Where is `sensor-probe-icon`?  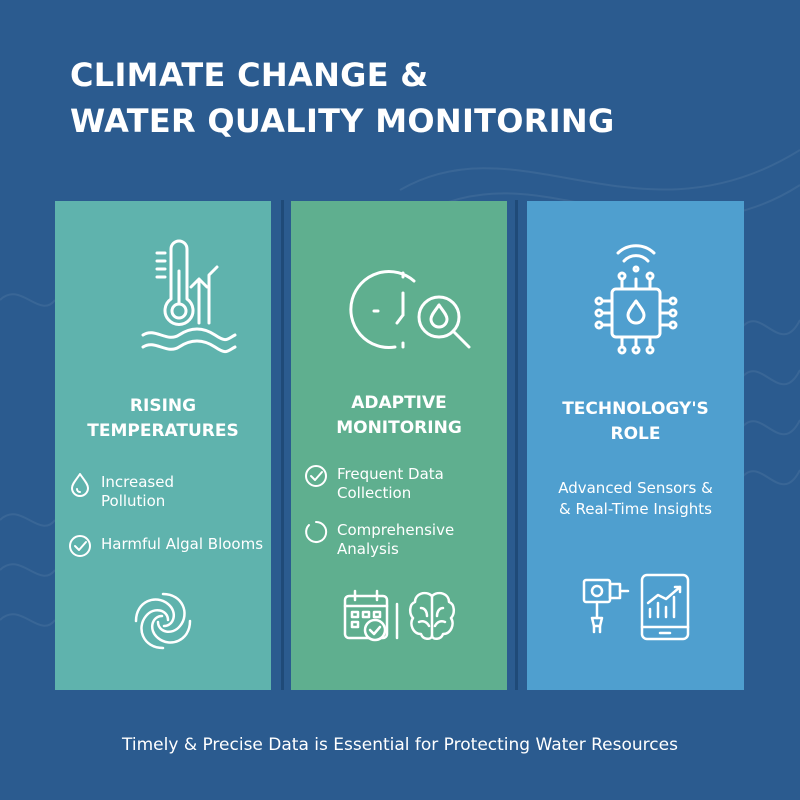
sensor-probe-icon is located at coordinates (605, 609).